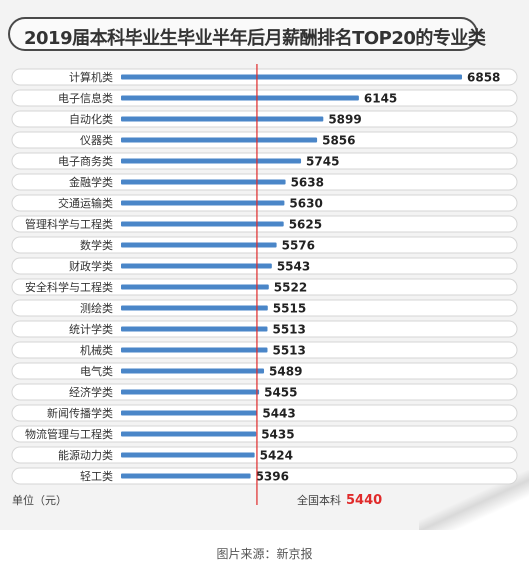 The height and width of the screenshot is (566, 529). Describe the element at coordinates (96, 140) in the screenshot. I see `category-label: 仪器类` at that location.